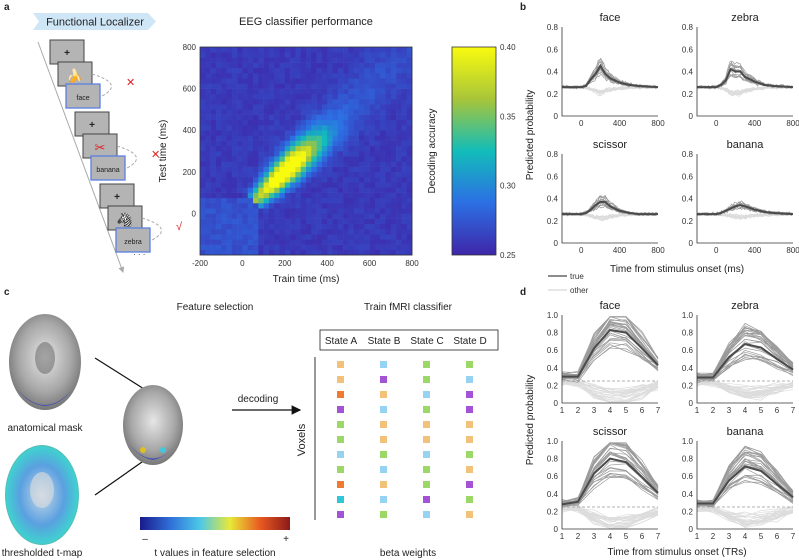  Describe the element at coordinates (553, 441) in the screenshot. I see `ytick: 1.0` at that location.